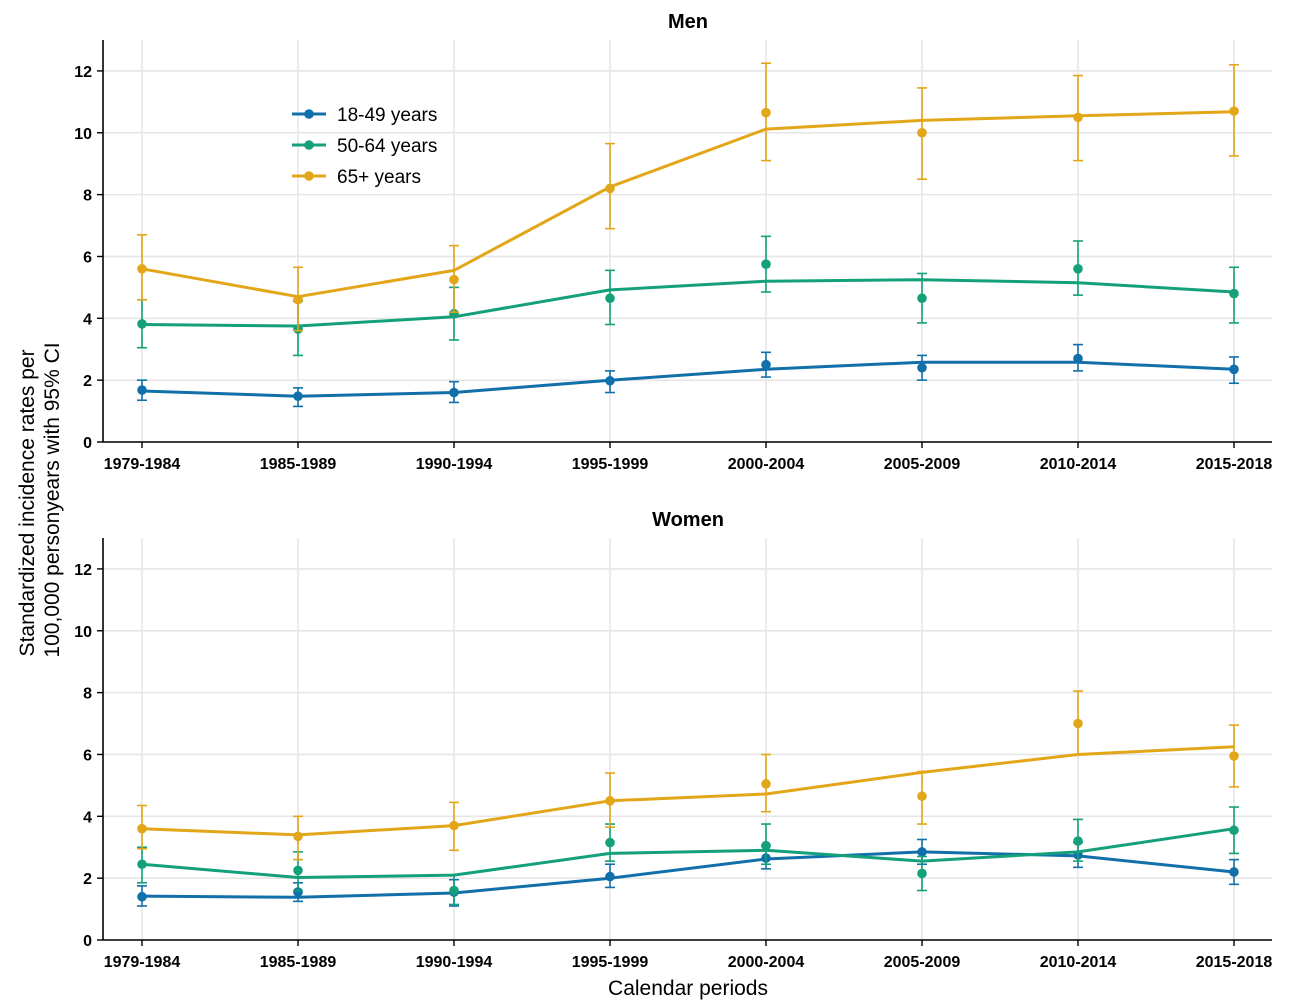 This screenshot has width=1296, height=1002. What do you see at coordinates (688, 22) in the screenshot?
I see `men-panel-title: Men` at bounding box center [688, 22].